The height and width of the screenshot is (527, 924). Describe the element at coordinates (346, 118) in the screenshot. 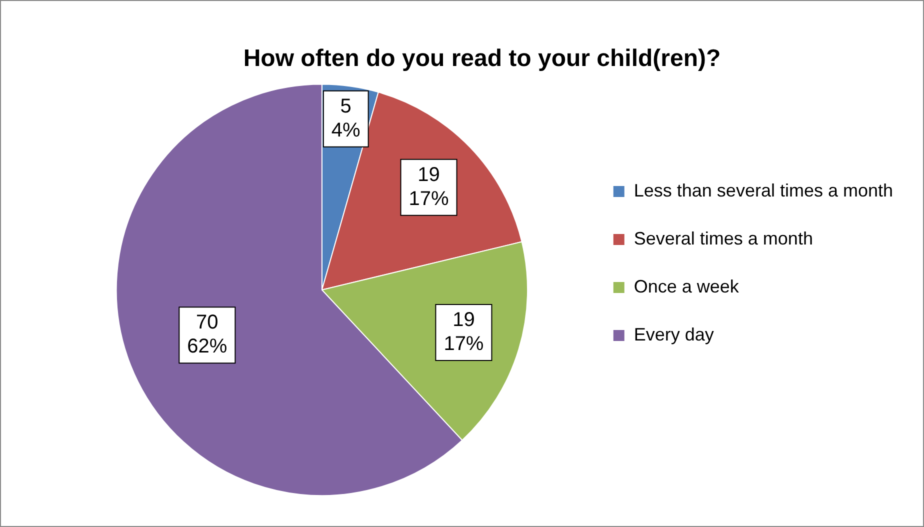

I see `data-label: 5 4%` at that location.